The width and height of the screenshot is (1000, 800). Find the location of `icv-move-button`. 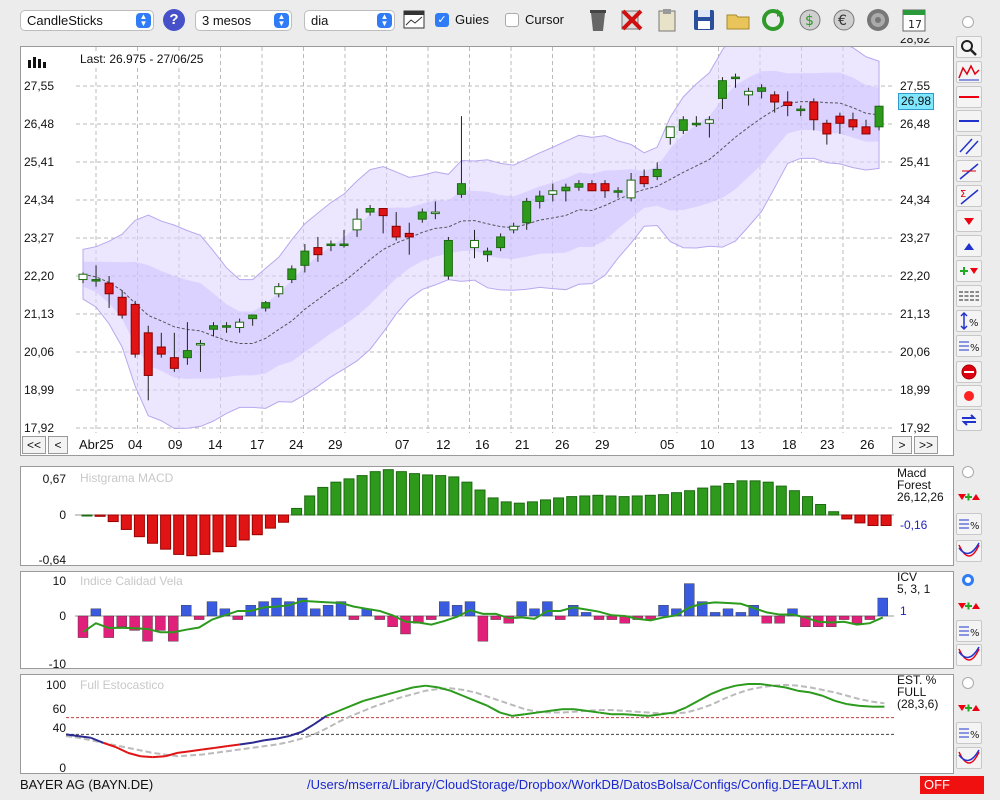

icv-move-button is located at coordinates (969, 607).